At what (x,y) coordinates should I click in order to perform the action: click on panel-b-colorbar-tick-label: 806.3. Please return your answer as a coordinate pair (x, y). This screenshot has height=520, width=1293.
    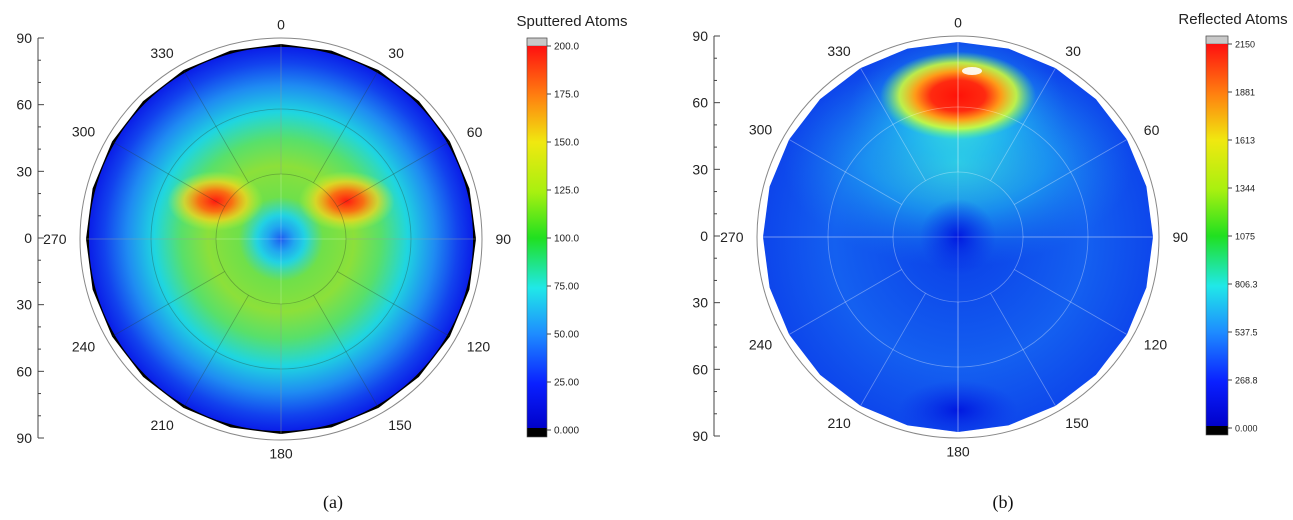
    Looking at the image, I should click on (1246, 285).